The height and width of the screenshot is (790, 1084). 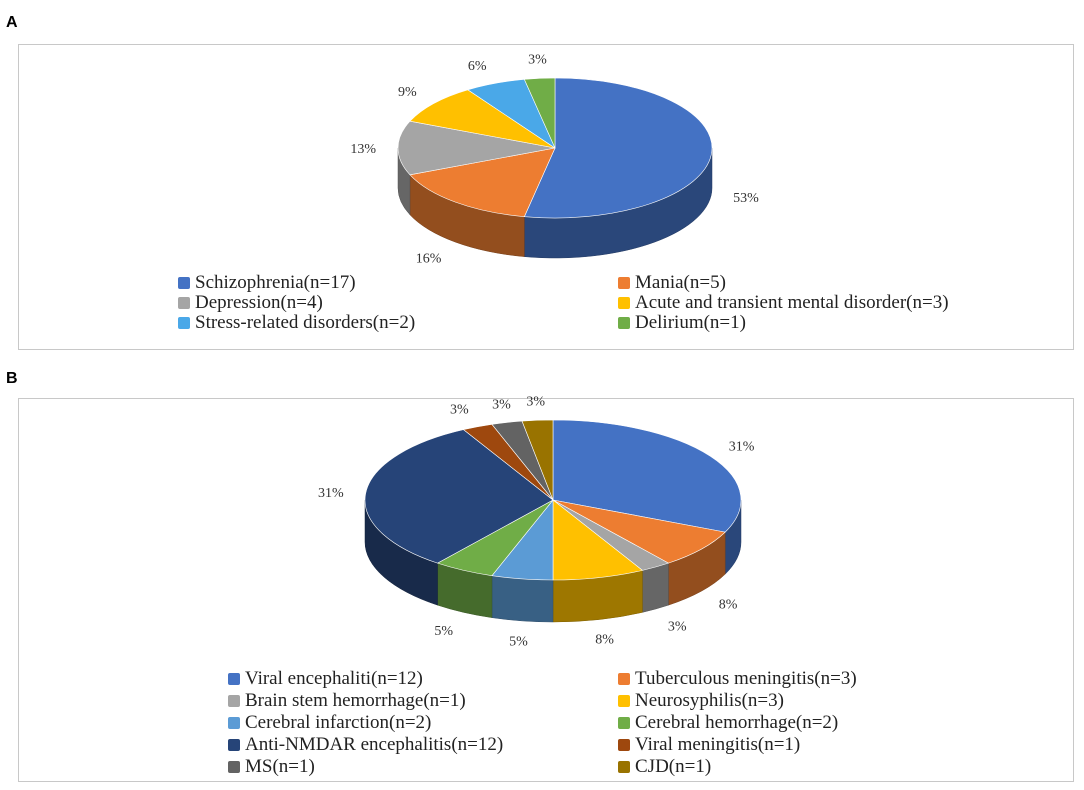 I want to click on legend-b-label-3: Neurosyphilis(n=3), so click(x=709, y=700).